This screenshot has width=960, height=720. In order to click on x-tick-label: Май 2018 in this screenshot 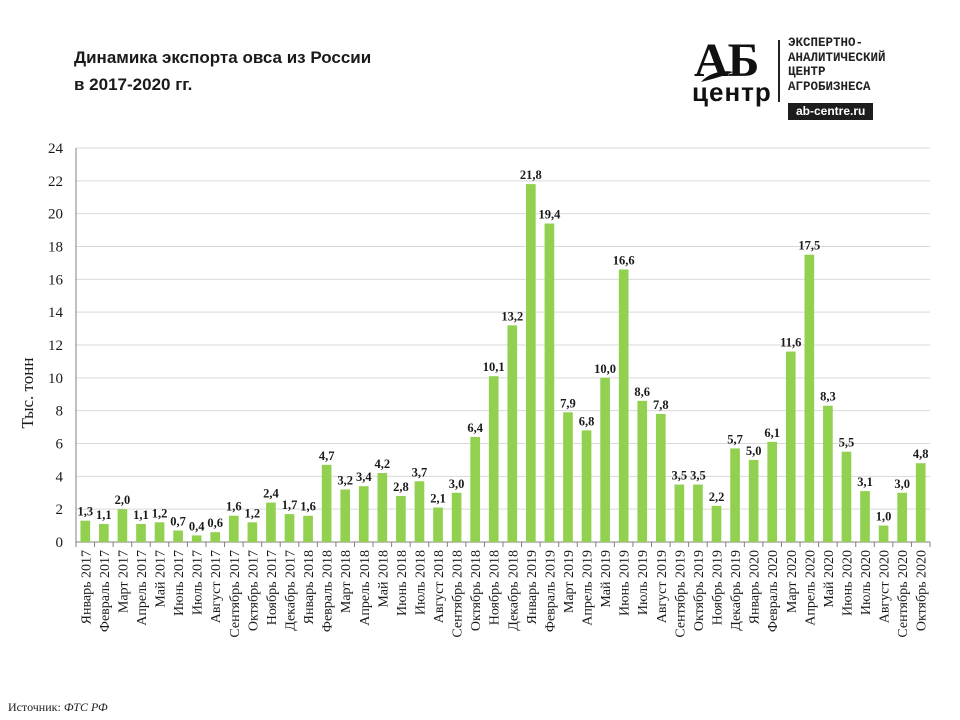, I will do `click(383, 579)`.